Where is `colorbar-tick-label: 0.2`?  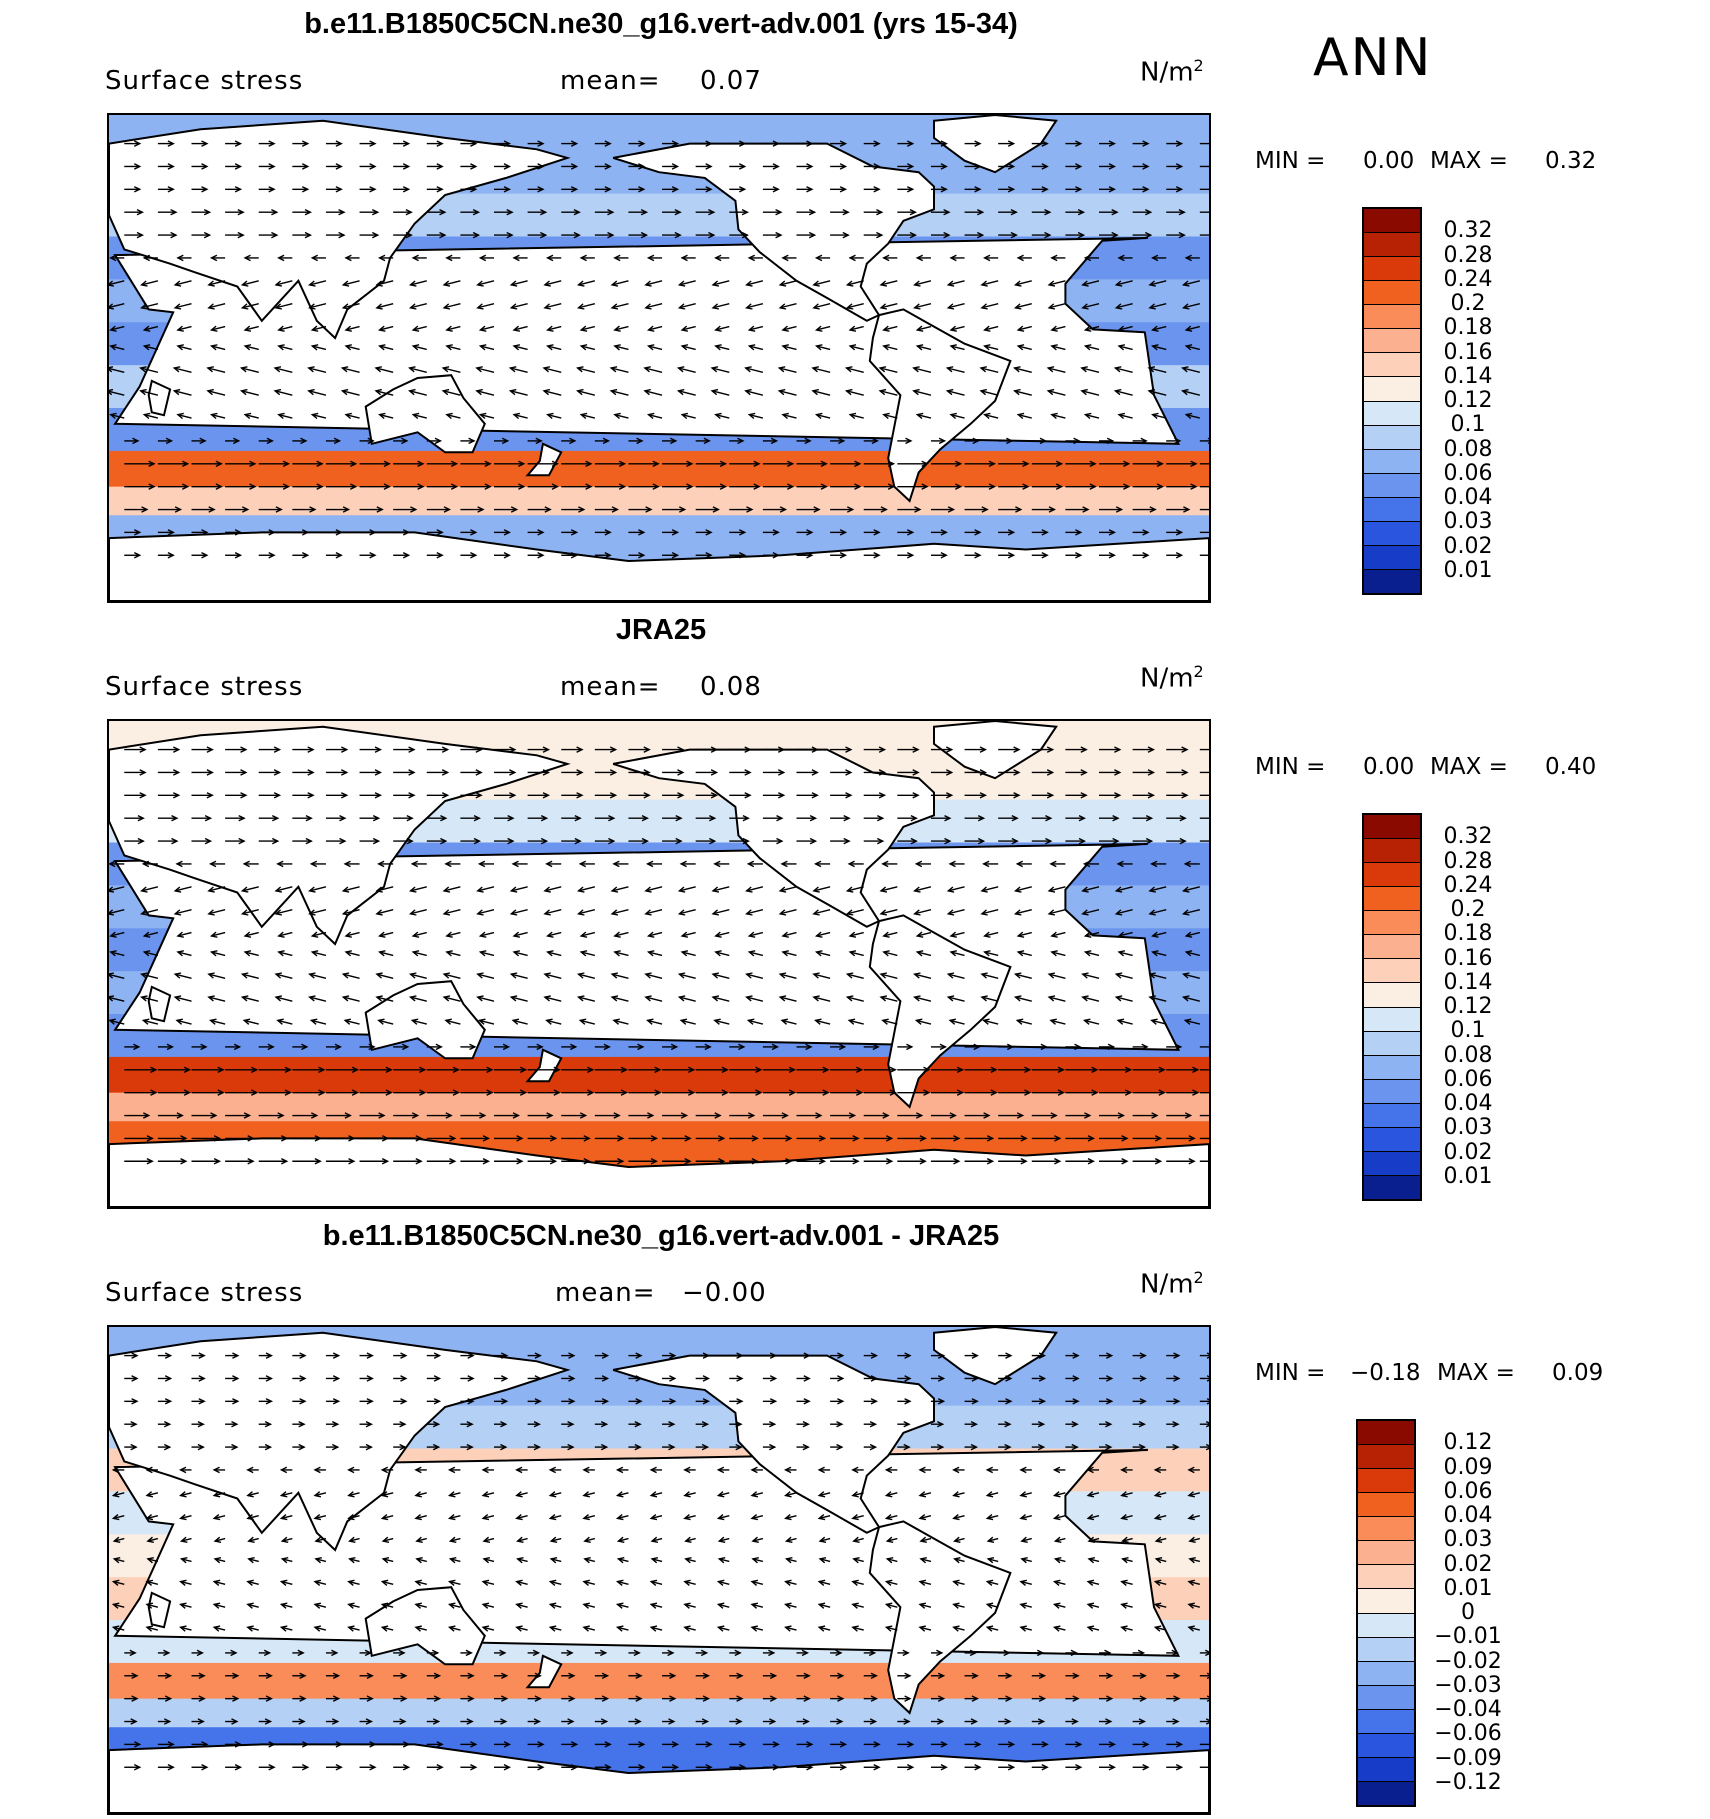 colorbar-tick-label: 0.2 is located at coordinates (1468, 303).